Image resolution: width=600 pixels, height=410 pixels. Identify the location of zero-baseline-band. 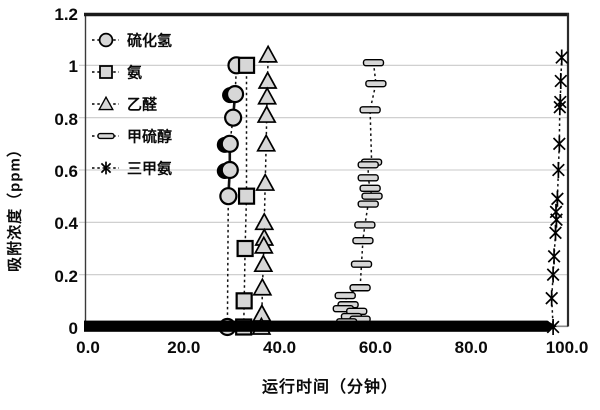
(320, 326).